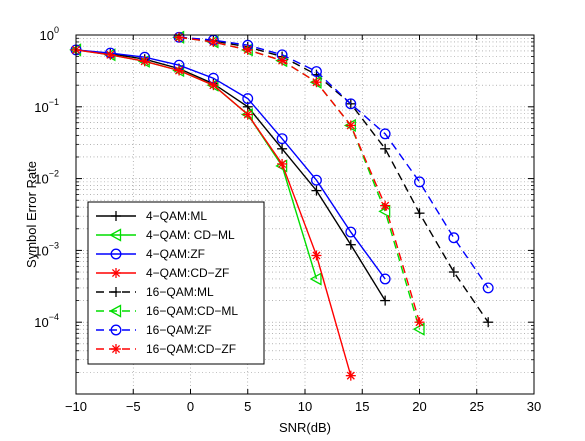 This screenshot has height=441, width=585. What do you see at coordinates (419, 406) in the screenshot?
I see `x-tick-label: 20` at bounding box center [419, 406].